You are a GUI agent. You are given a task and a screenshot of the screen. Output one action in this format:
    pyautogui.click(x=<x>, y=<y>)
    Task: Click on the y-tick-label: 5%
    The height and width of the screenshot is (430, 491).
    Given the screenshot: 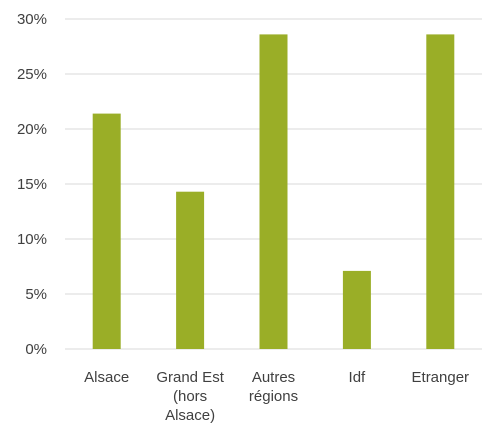 What is the action you would take?
    pyautogui.click(x=36, y=294)
    